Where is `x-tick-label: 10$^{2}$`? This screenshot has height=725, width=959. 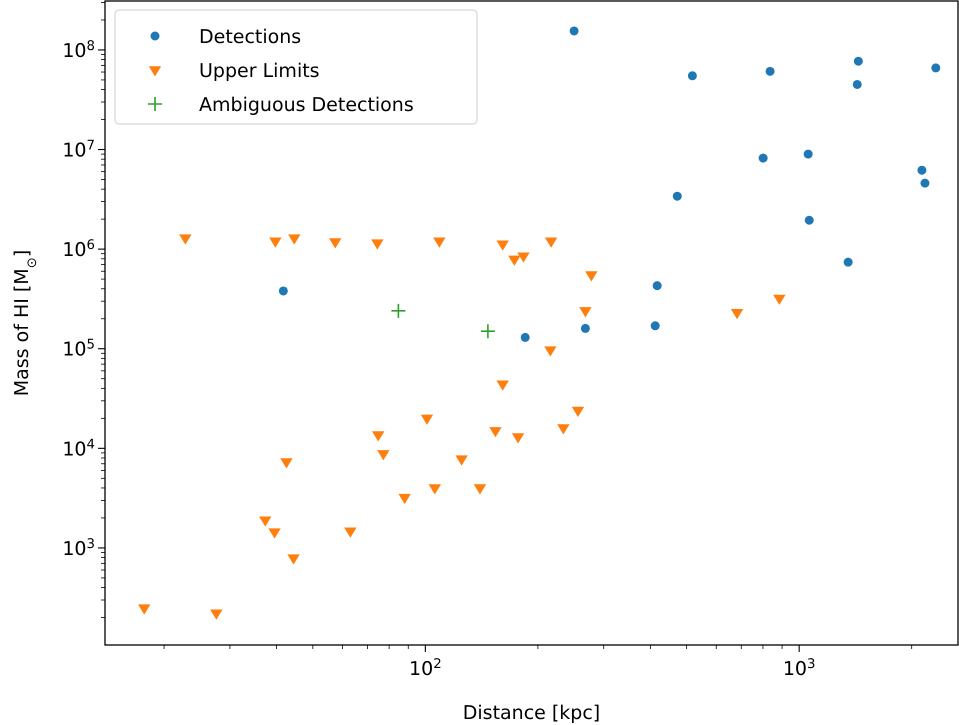 x-tick-label: 10$^{2}$ is located at coordinates (425, 668).